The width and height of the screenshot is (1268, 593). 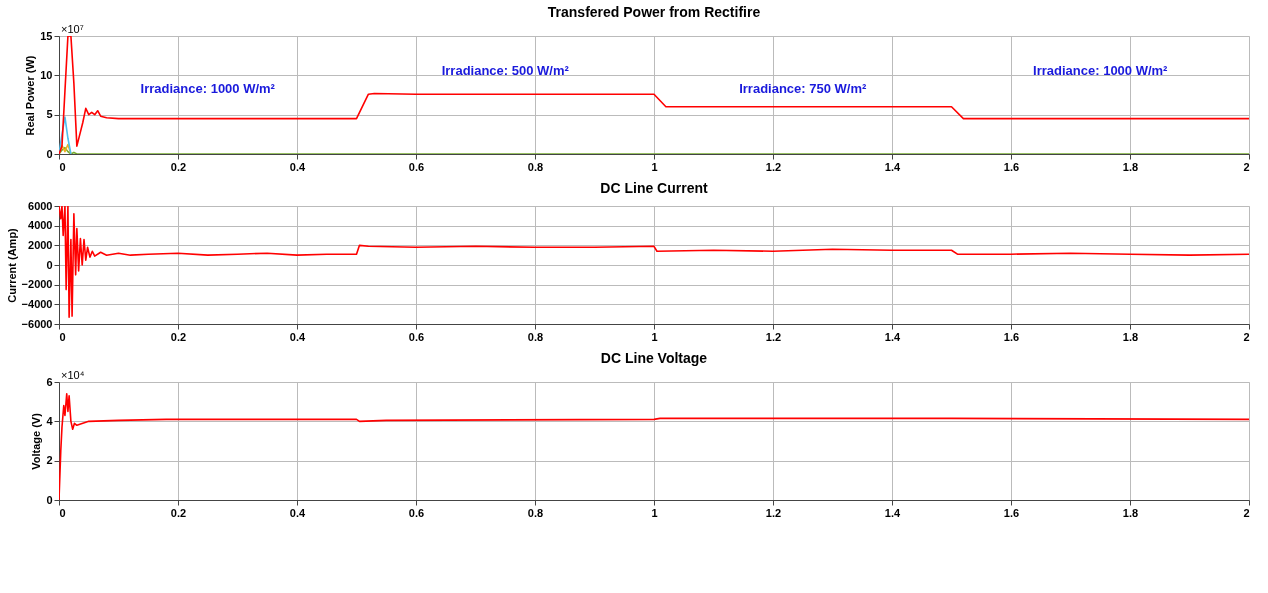 I want to click on y-tick-label: 2, so click(x=49, y=460).